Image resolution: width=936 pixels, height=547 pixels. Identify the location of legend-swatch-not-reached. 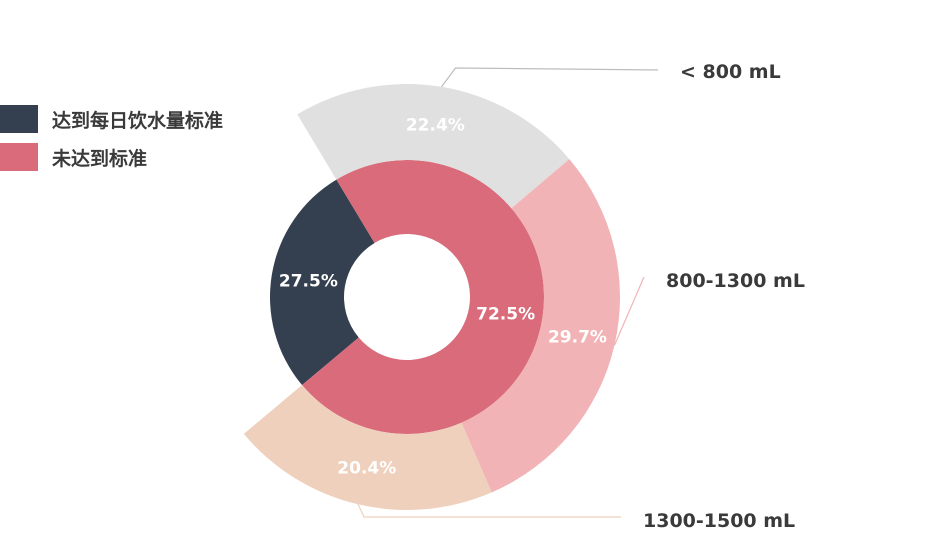
(19, 157).